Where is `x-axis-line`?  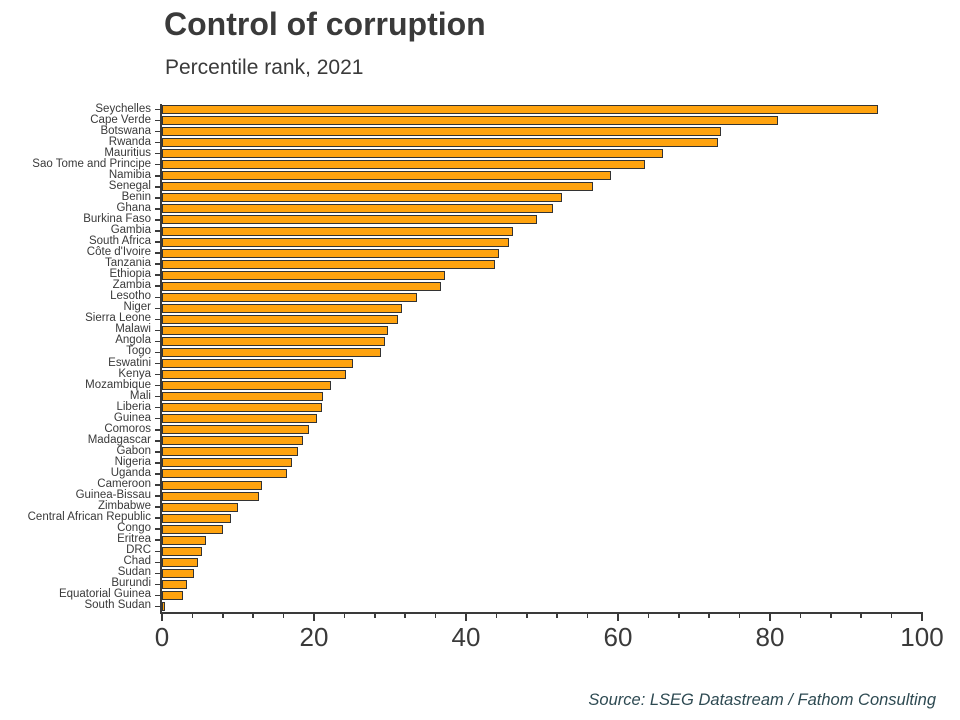
x-axis-line is located at coordinates (541, 613).